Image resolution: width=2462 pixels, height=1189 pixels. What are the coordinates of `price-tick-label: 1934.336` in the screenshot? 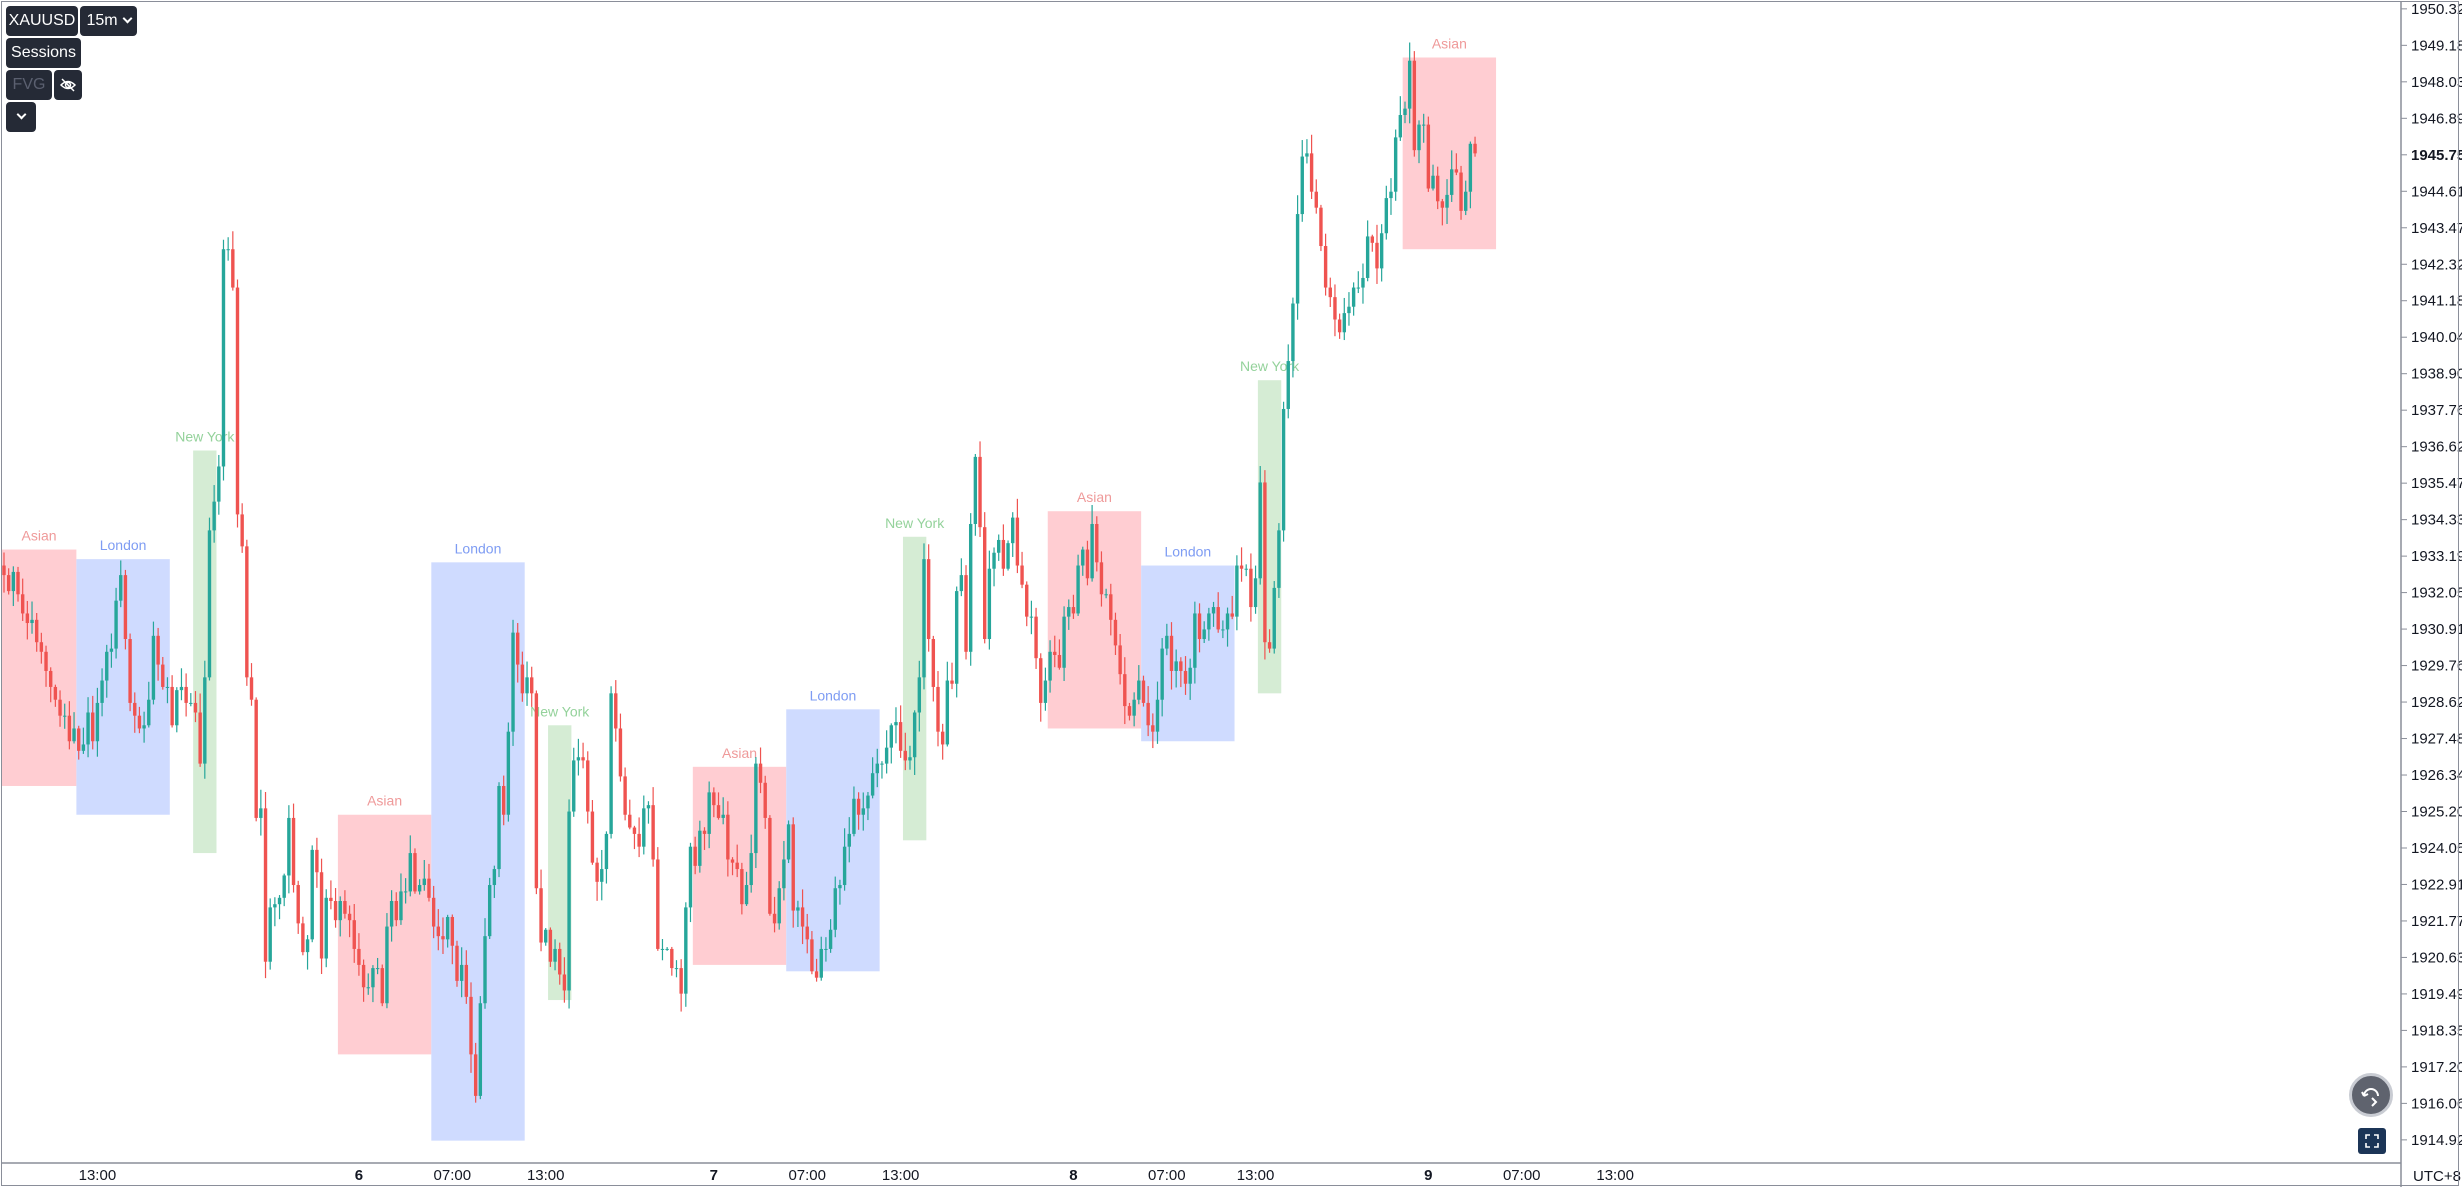 It's located at (2436, 520).